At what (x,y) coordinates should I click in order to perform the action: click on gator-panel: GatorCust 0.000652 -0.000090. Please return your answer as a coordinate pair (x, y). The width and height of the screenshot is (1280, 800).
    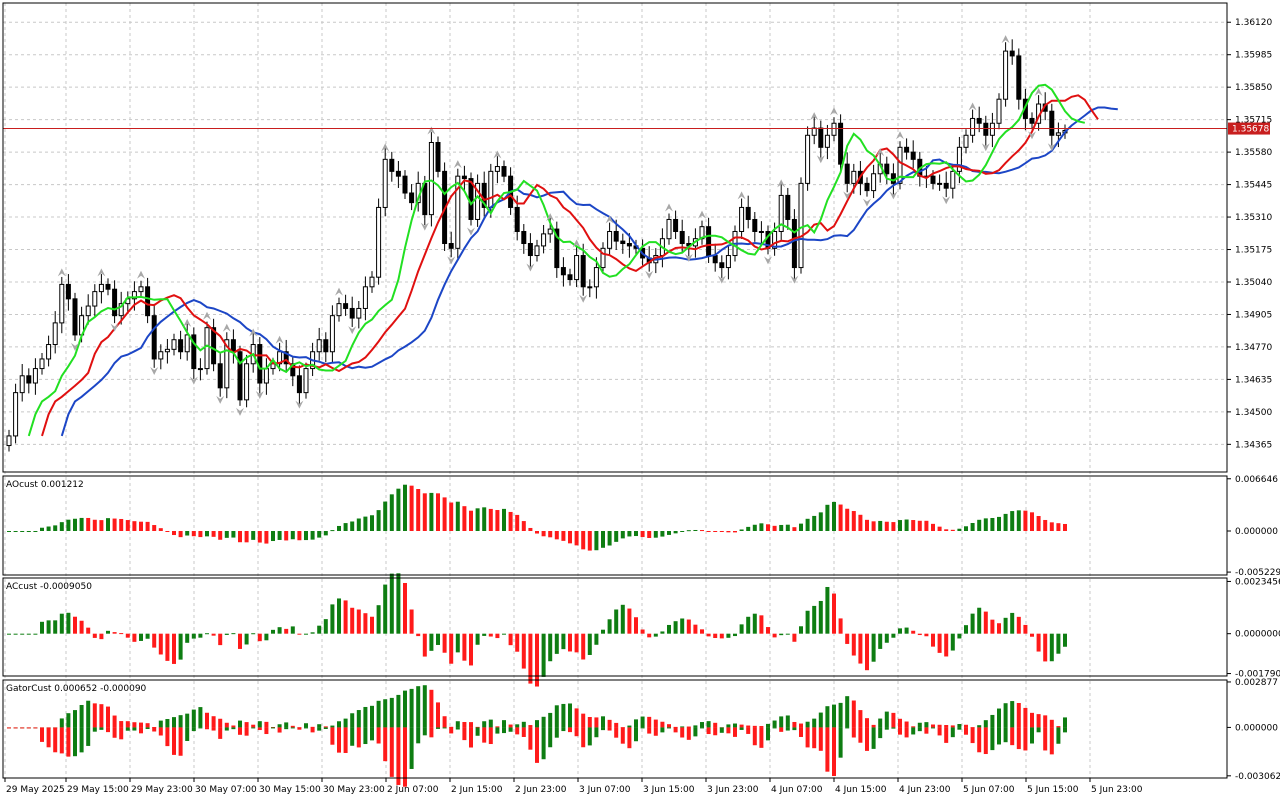
    Looking at the image, I should click on (536, 735).